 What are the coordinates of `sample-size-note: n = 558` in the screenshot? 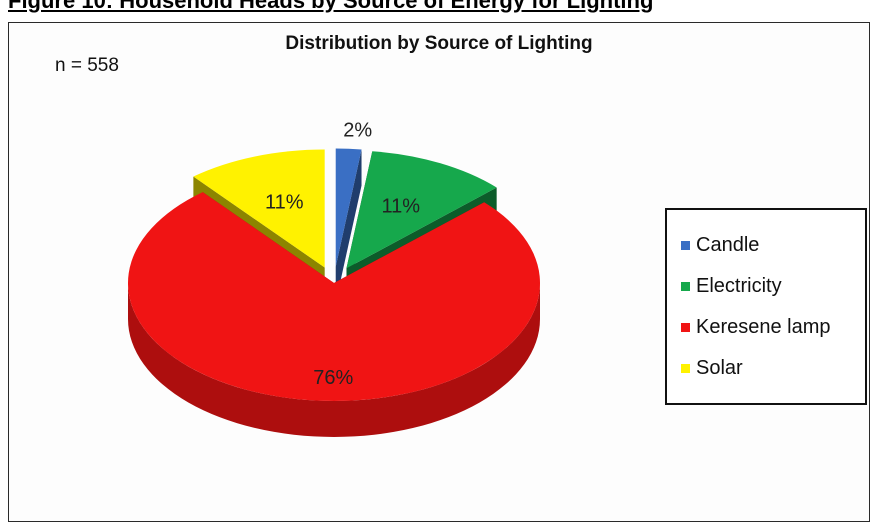 It's located at (87, 65).